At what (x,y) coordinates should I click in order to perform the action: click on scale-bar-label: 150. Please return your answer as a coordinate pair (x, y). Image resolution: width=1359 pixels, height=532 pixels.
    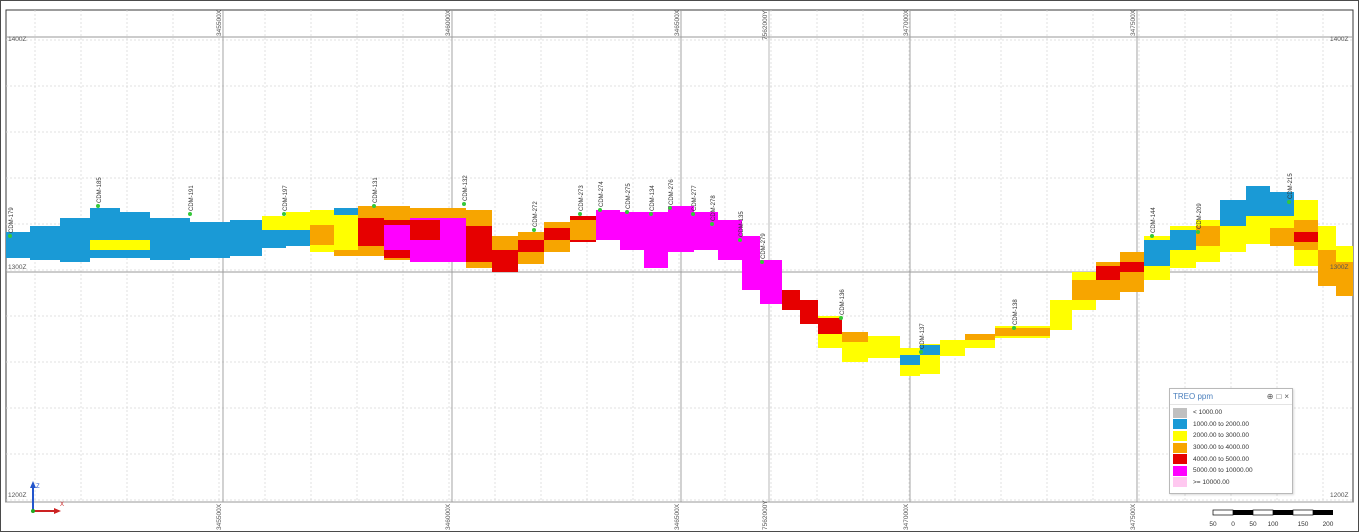
    Looking at the image, I should click on (1303, 524).